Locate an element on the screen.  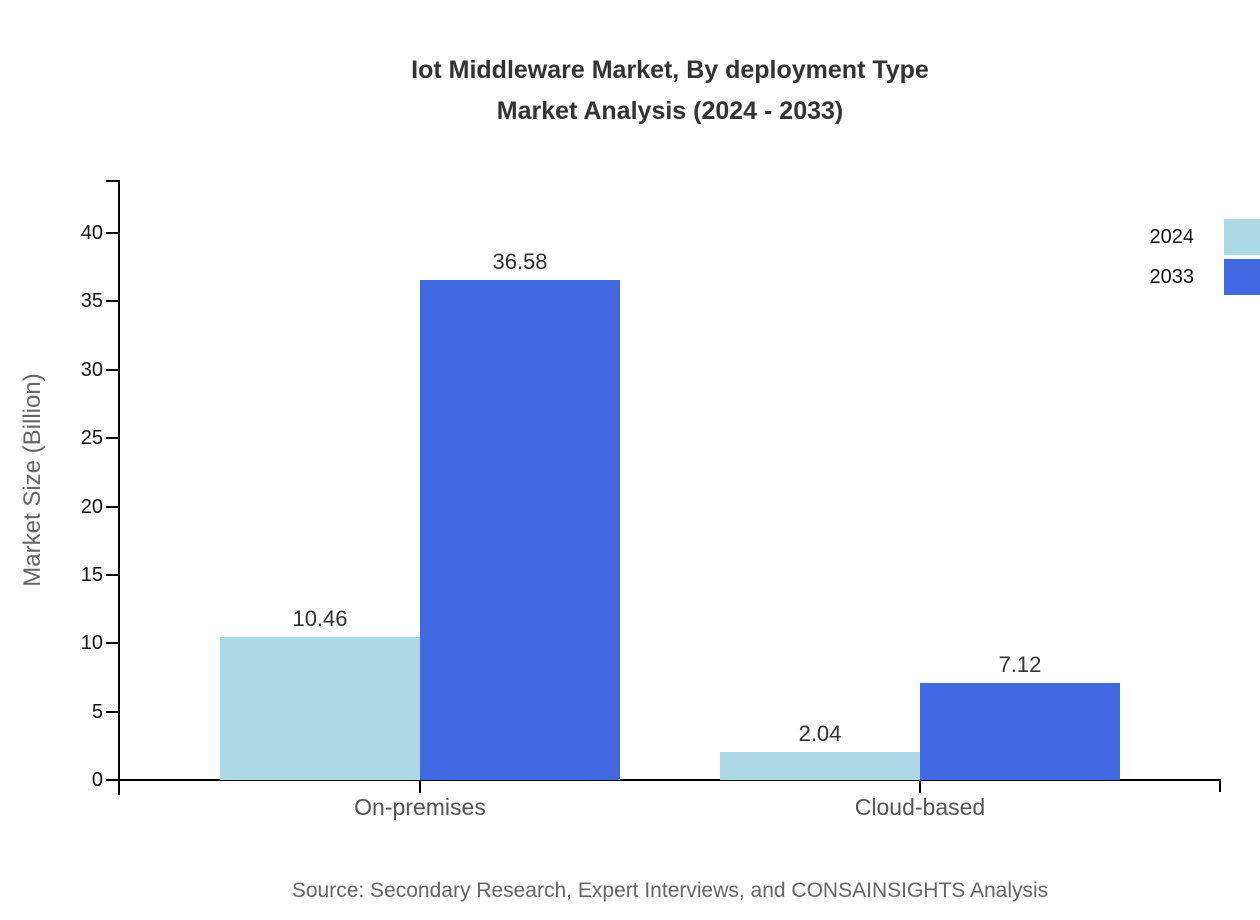
legend-label-2033: 2033 is located at coordinates (1172, 276).